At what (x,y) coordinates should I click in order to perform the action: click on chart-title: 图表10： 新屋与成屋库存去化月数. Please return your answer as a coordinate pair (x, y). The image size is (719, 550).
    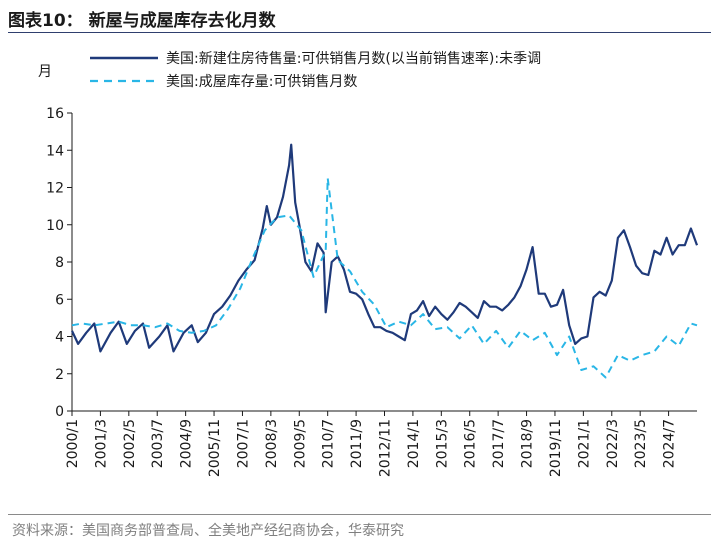
    Looking at the image, I should click on (142, 21).